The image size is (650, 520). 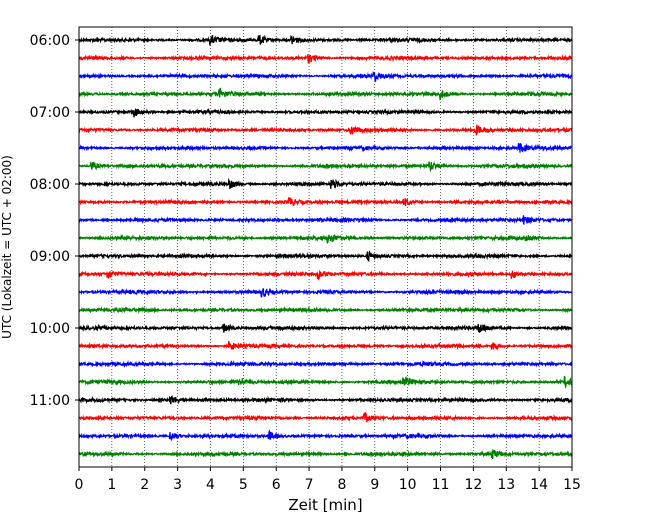 What do you see at coordinates (111, 485) in the screenshot?
I see `x-tick-label: 1` at bounding box center [111, 485].